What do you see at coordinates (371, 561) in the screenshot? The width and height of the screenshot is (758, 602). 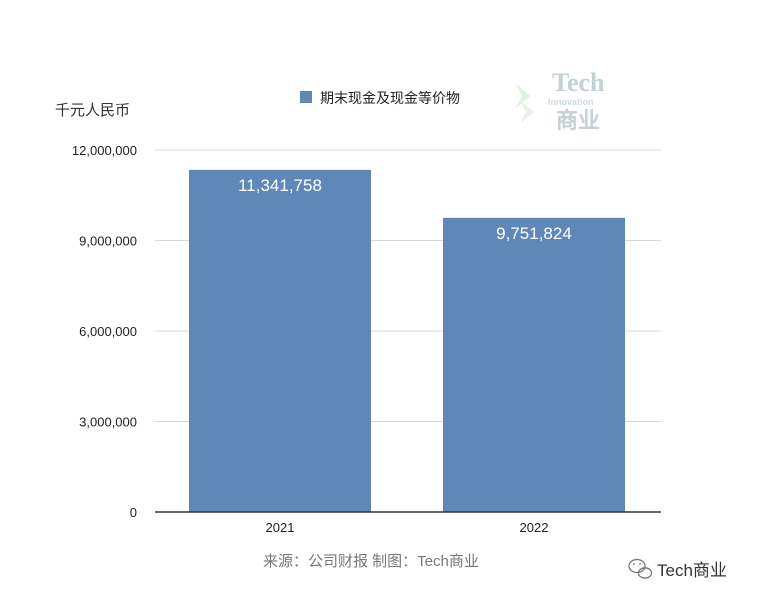 I see `source-note: 来源：公司财报 制图：Tech商业` at bounding box center [371, 561].